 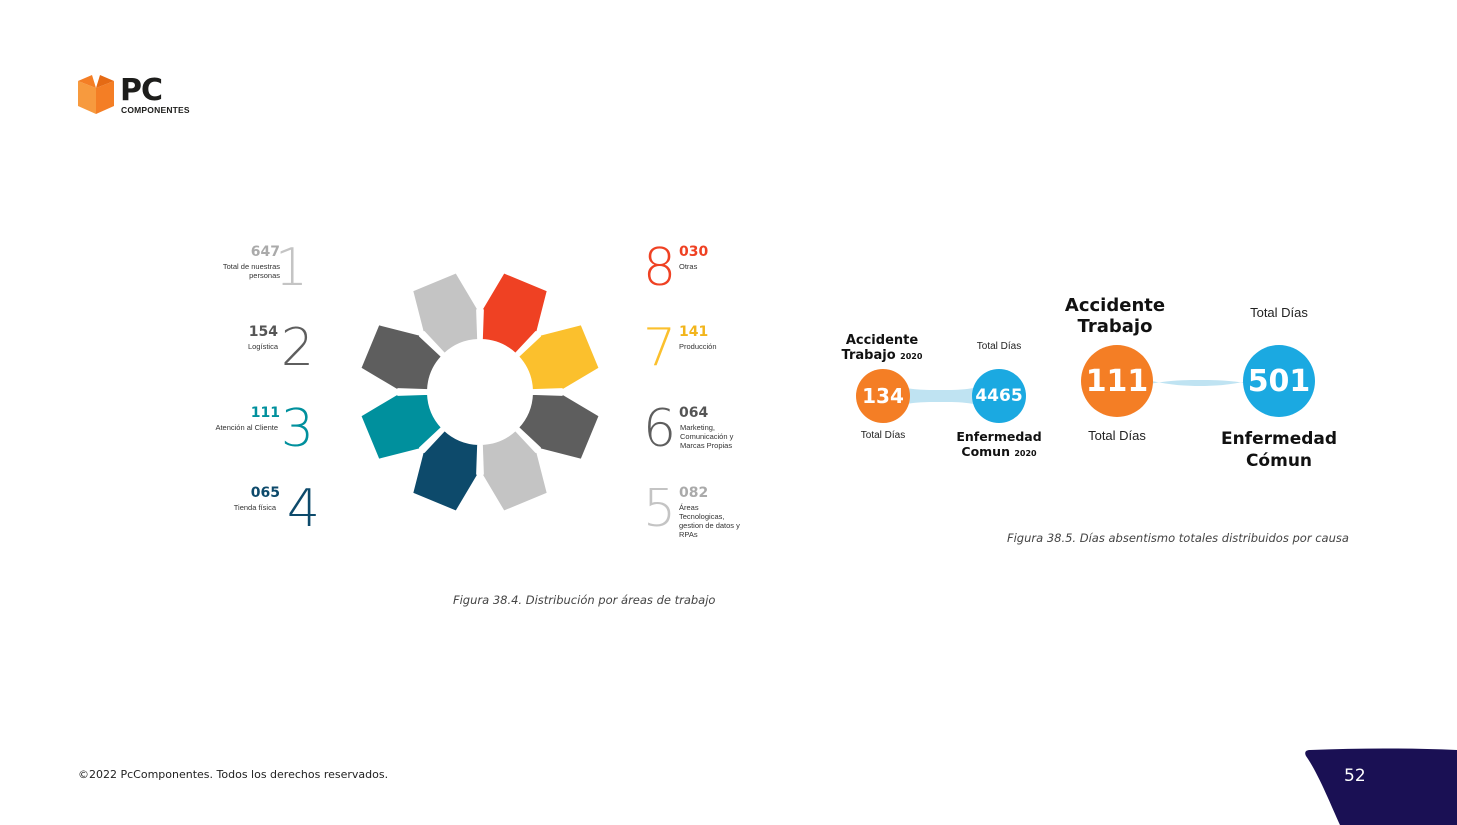 I want to click on area-count: 082, so click(x=694, y=493).